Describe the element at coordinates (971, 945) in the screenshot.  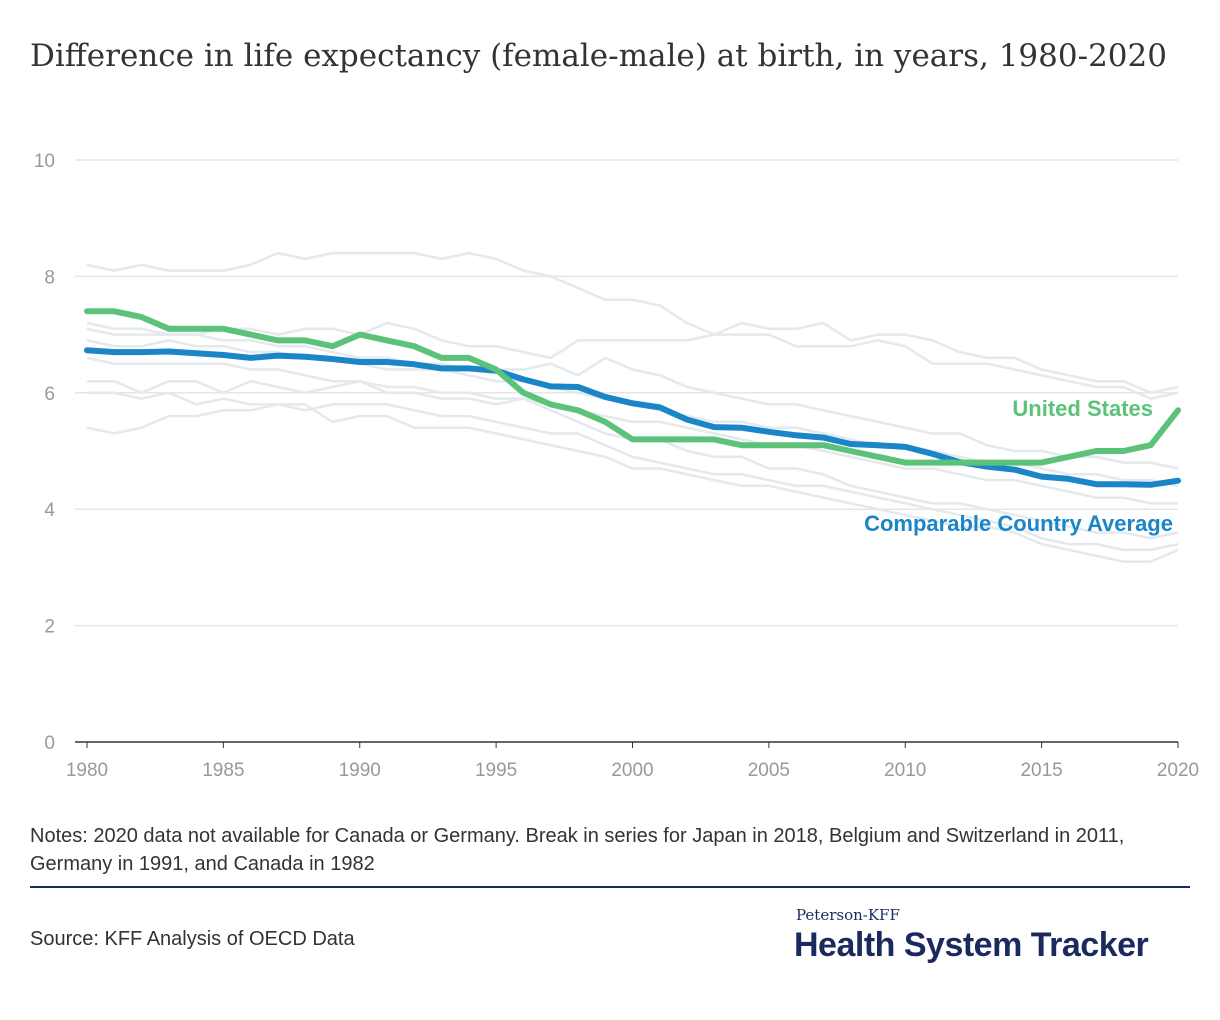
I see `brand-logo: Health System Tracker` at that location.